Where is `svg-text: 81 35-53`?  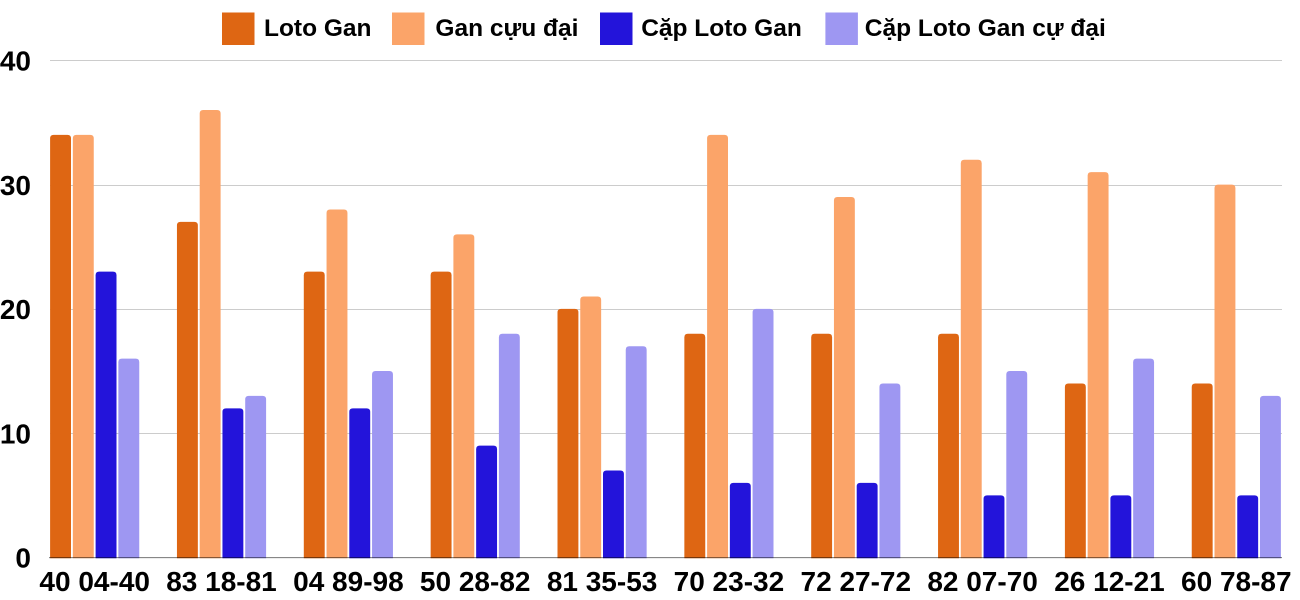
svg-text: 81 35-53 is located at coordinates (602, 581).